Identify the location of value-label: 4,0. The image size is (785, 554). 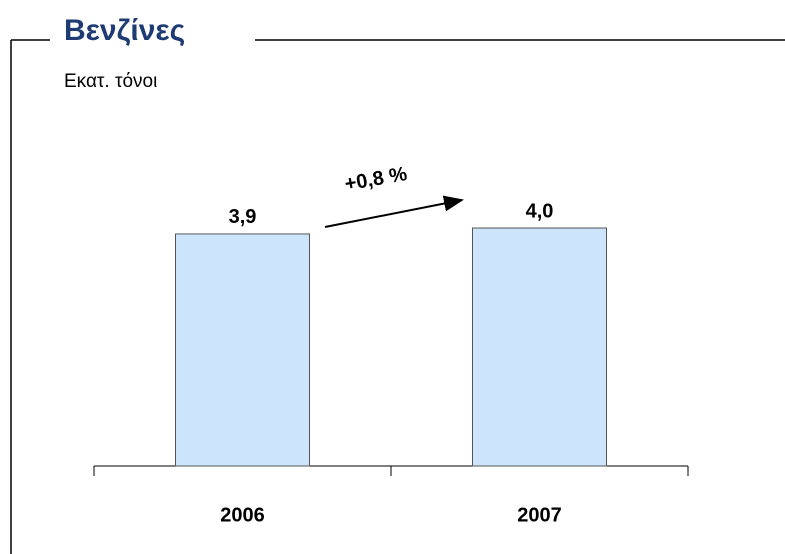
(540, 211).